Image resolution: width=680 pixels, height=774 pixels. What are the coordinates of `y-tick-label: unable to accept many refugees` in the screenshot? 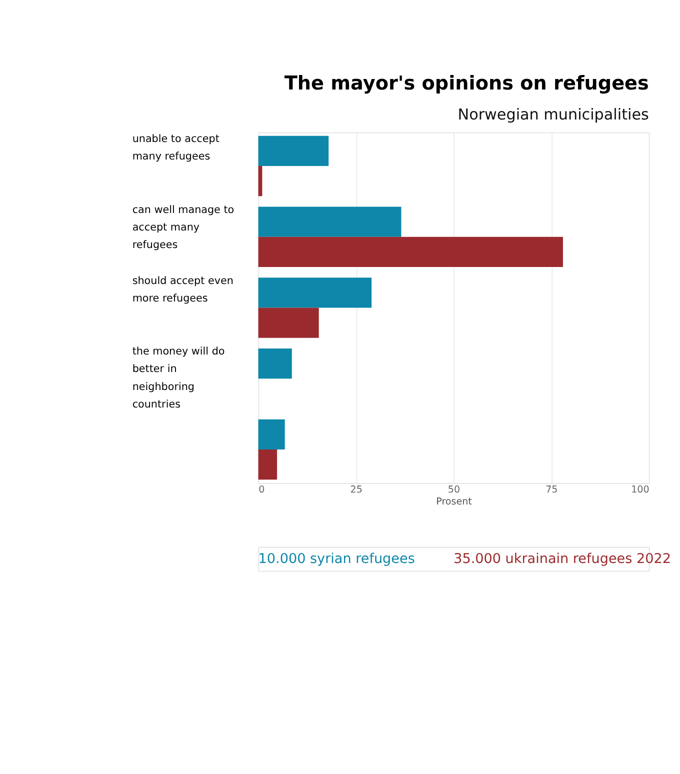 It's located at (176, 148).